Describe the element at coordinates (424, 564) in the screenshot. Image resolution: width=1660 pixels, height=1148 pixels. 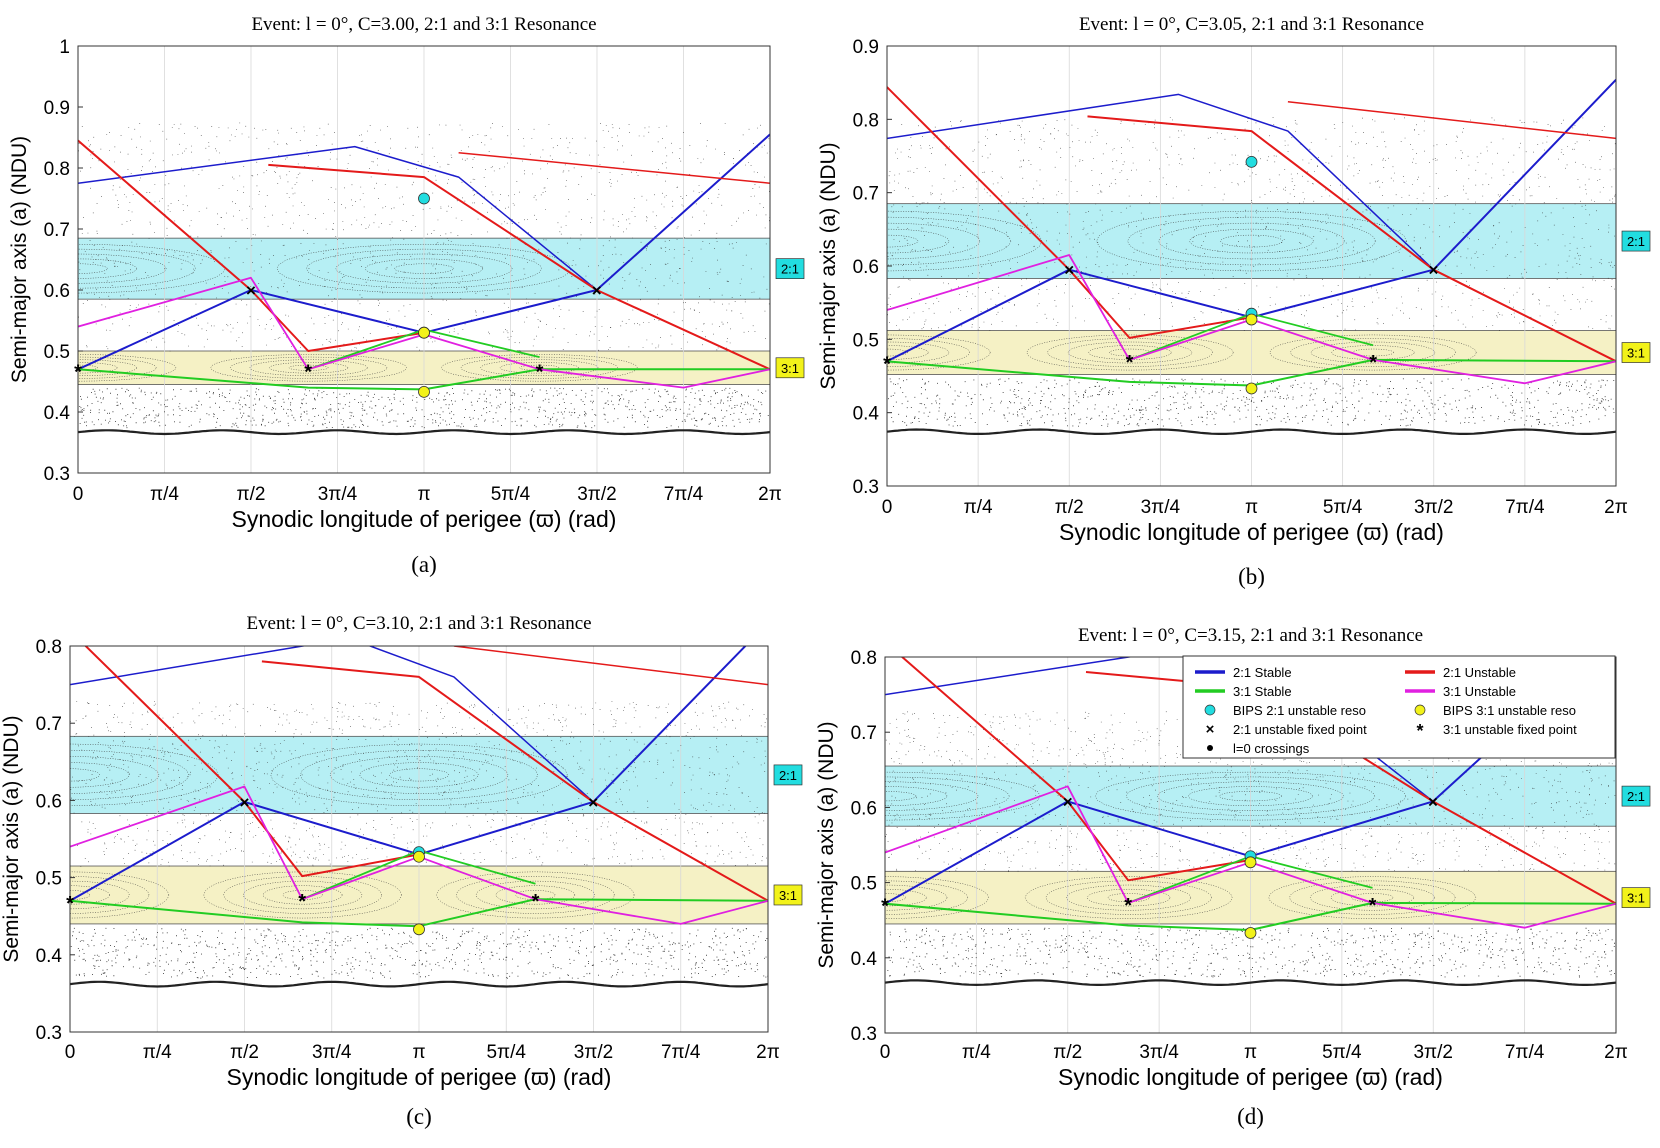
I see `panel-caption: (a)` at that location.